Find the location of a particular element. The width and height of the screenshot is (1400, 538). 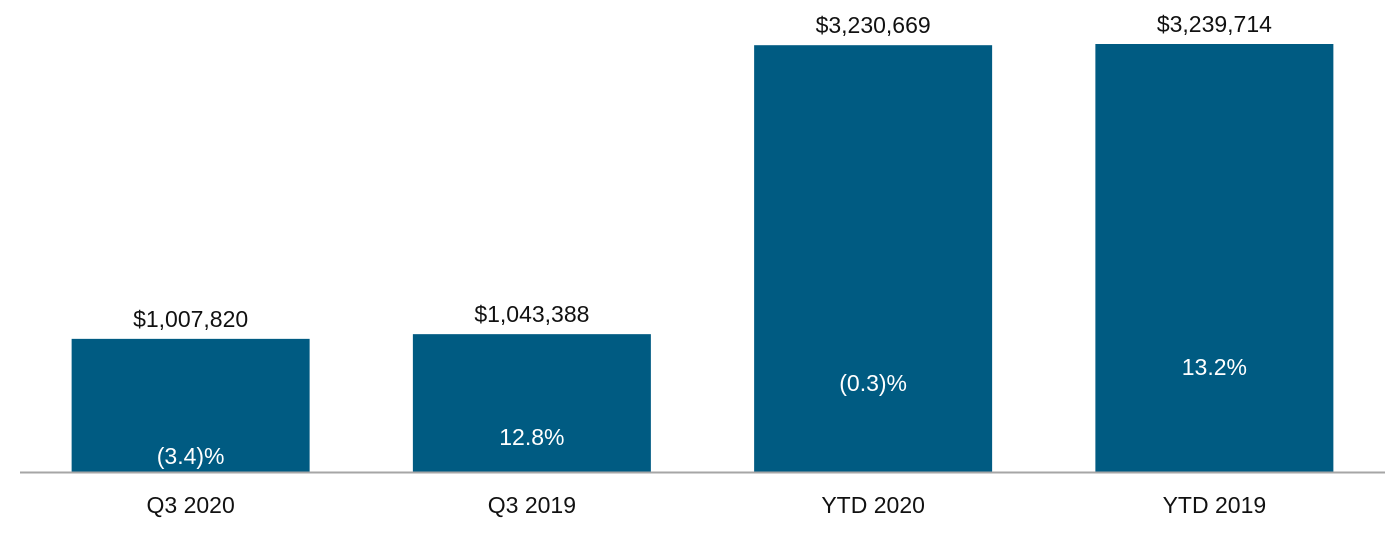

growth-label-4: 13.2% is located at coordinates (1214, 367).